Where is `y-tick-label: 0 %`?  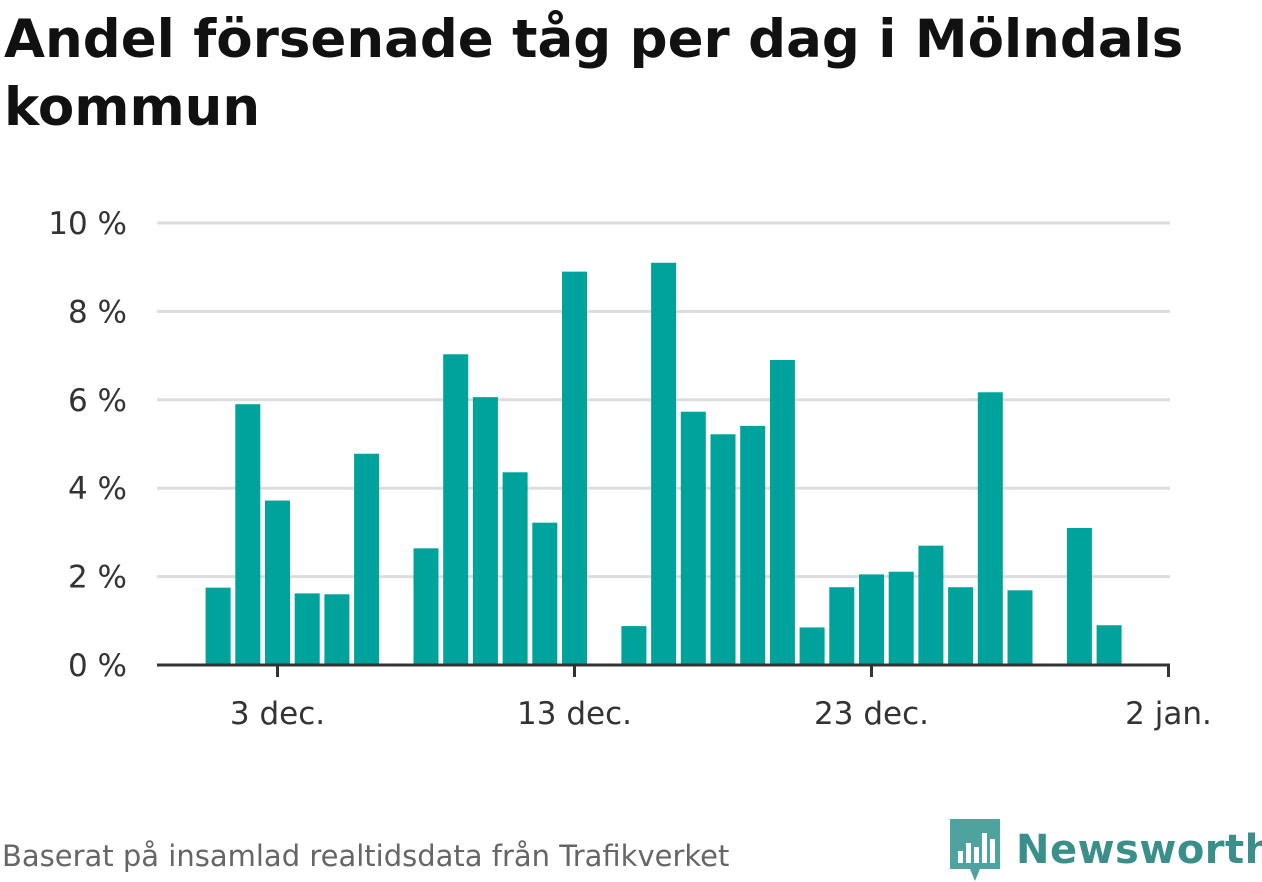
y-tick-label: 0 % is located at coordinates (97, 666).